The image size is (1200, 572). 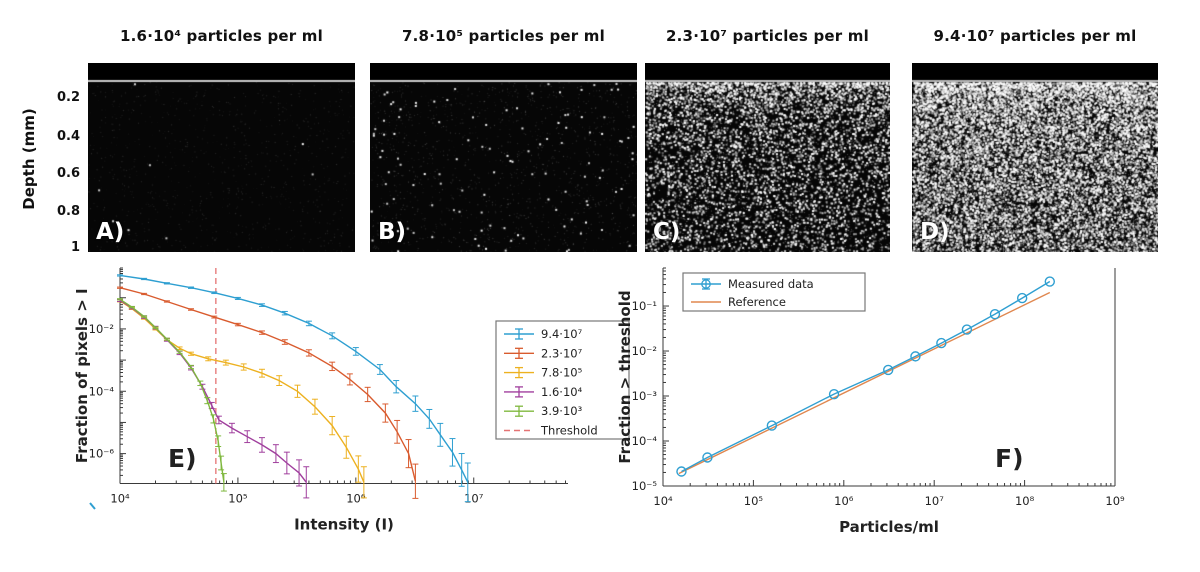 What do you see at coordinates (68, 97) in the screenshot?
I see `depth-tick-0.2: 0.2` at bounding box center [68, 97].